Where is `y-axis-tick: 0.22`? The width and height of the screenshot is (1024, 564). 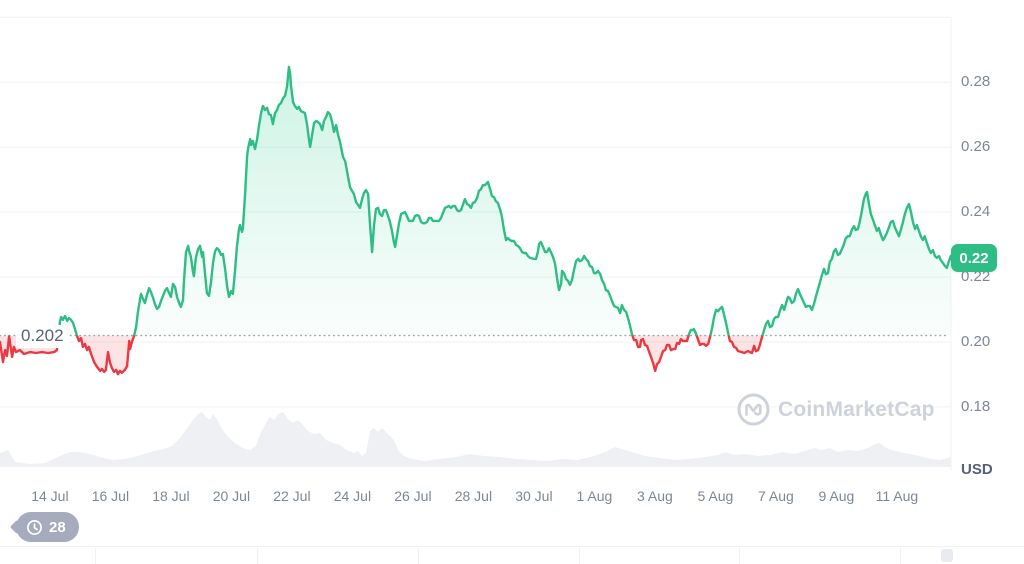 y-axis-tick: 0.22 is located at coordinates (976, 277).